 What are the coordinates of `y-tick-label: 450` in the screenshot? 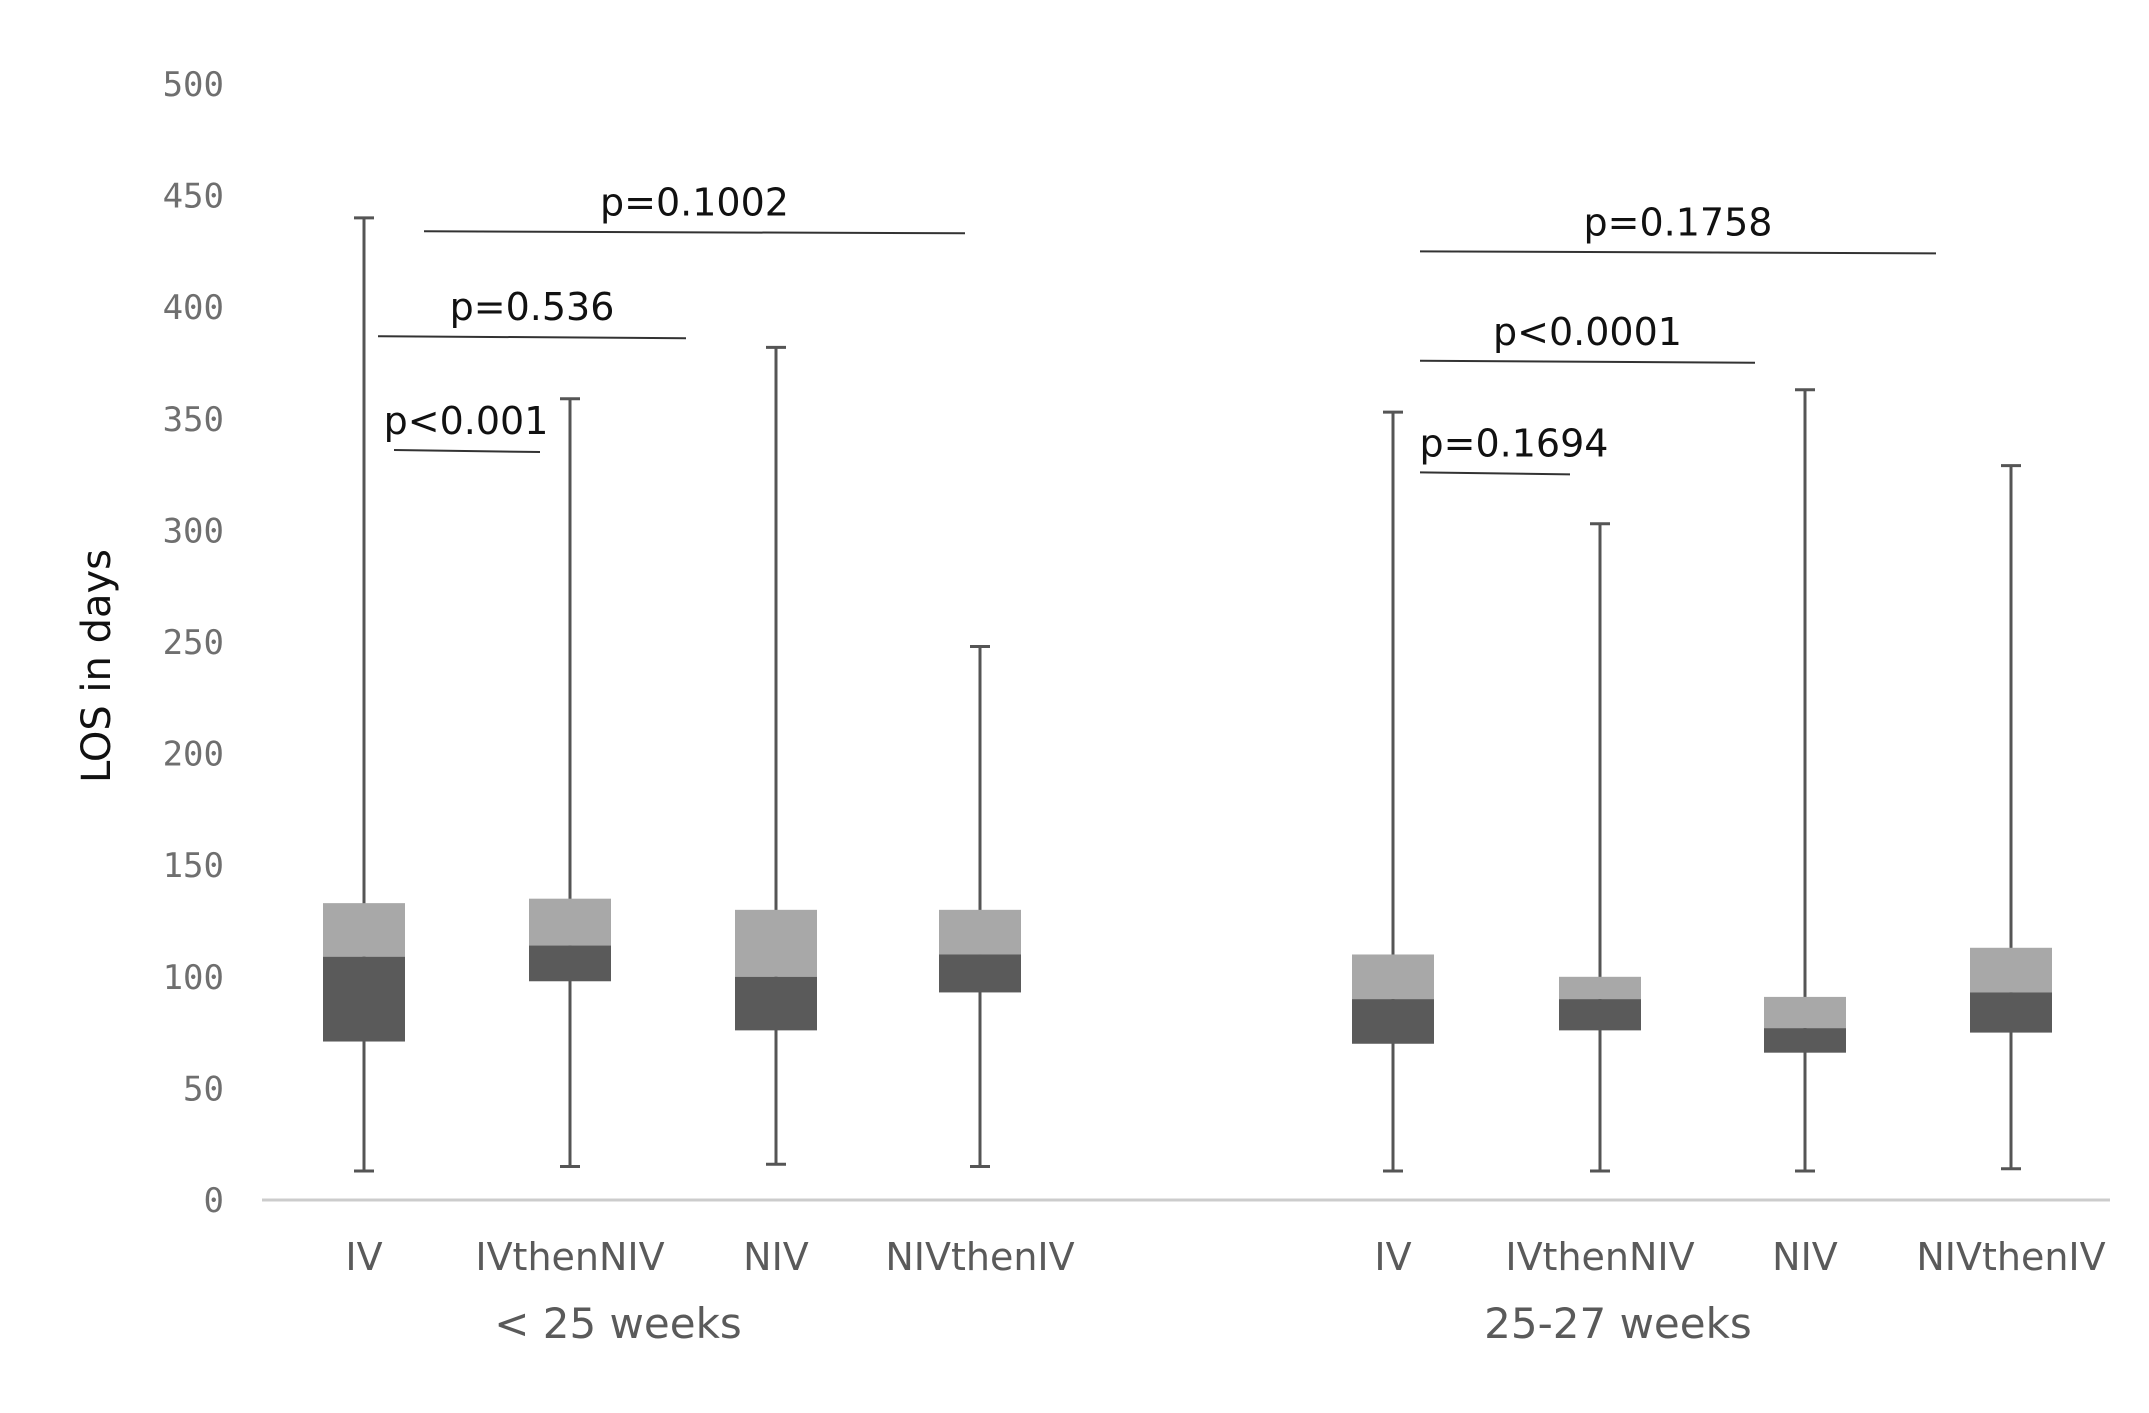 It's located at (193, 197).